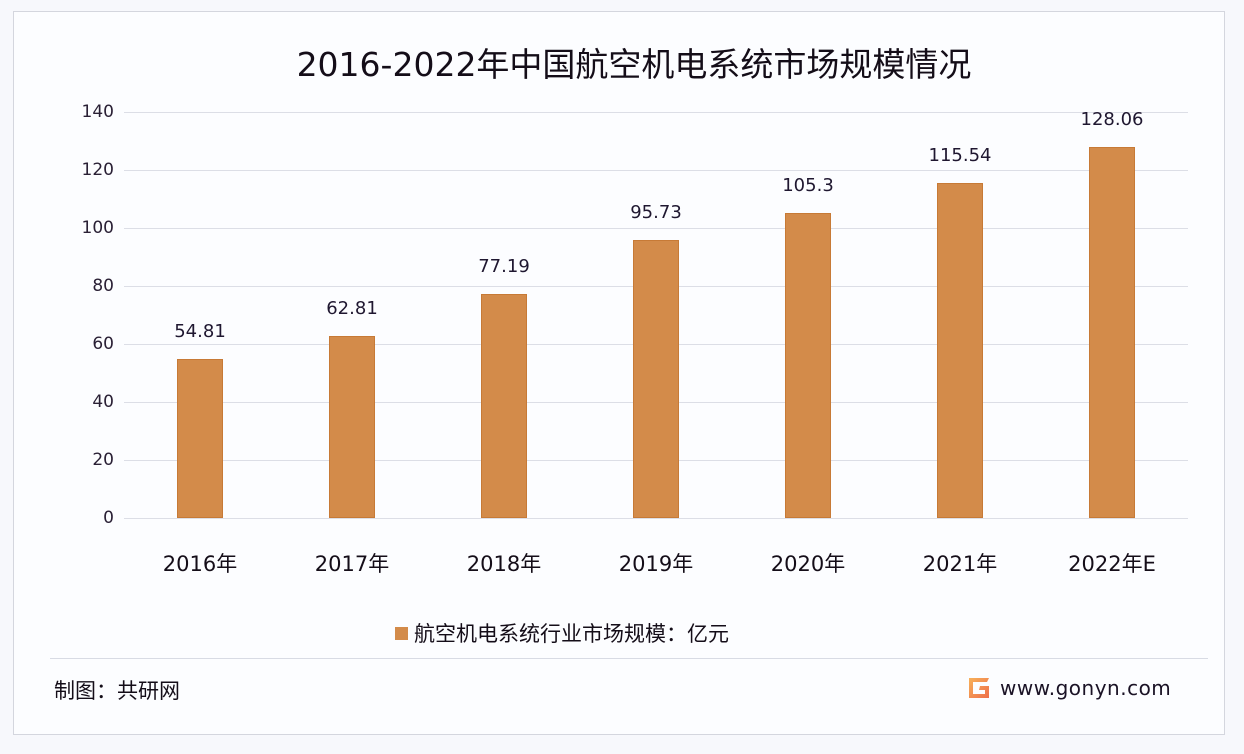  I want to click on chart-title: 2016-2022年中国航空机电系统市场规模情况, so click(634, 64).